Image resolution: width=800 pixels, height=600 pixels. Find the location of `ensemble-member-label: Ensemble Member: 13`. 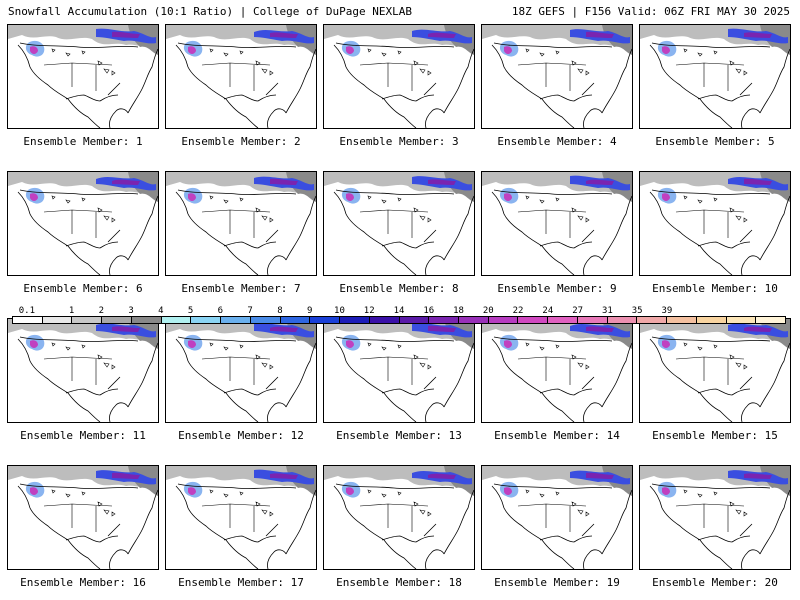

ensemble-member-label: Ensemble Member: 13 is located at coordinates (399, 435).